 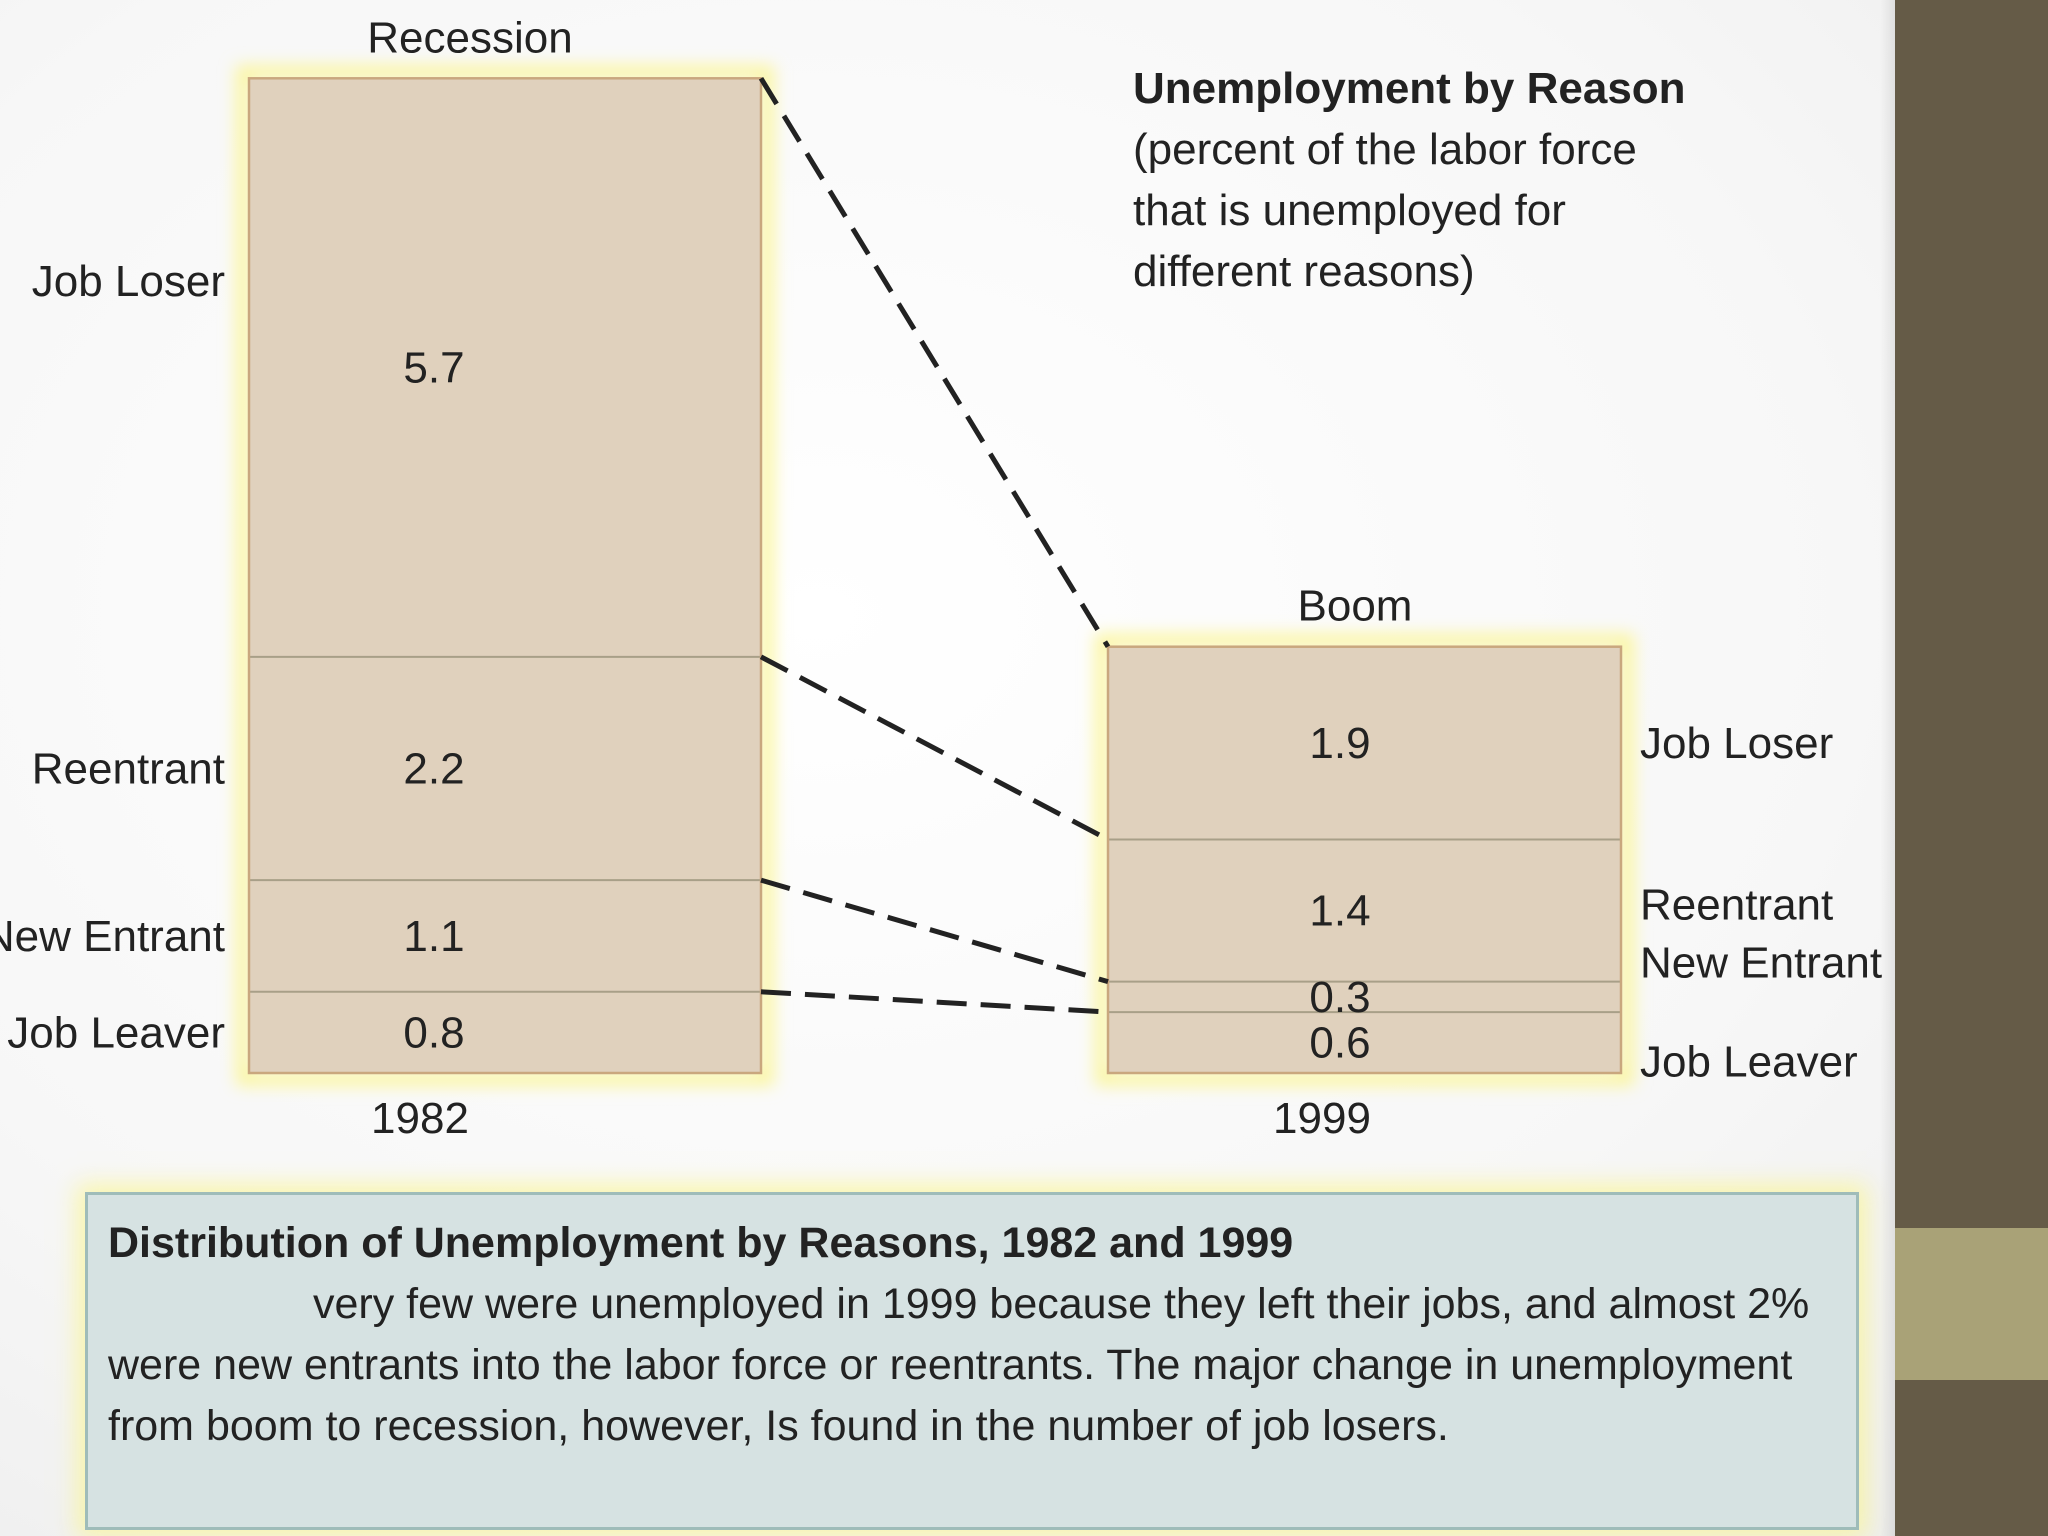 I want to click on data-label: 1.4, so click(x=1339, y=911).